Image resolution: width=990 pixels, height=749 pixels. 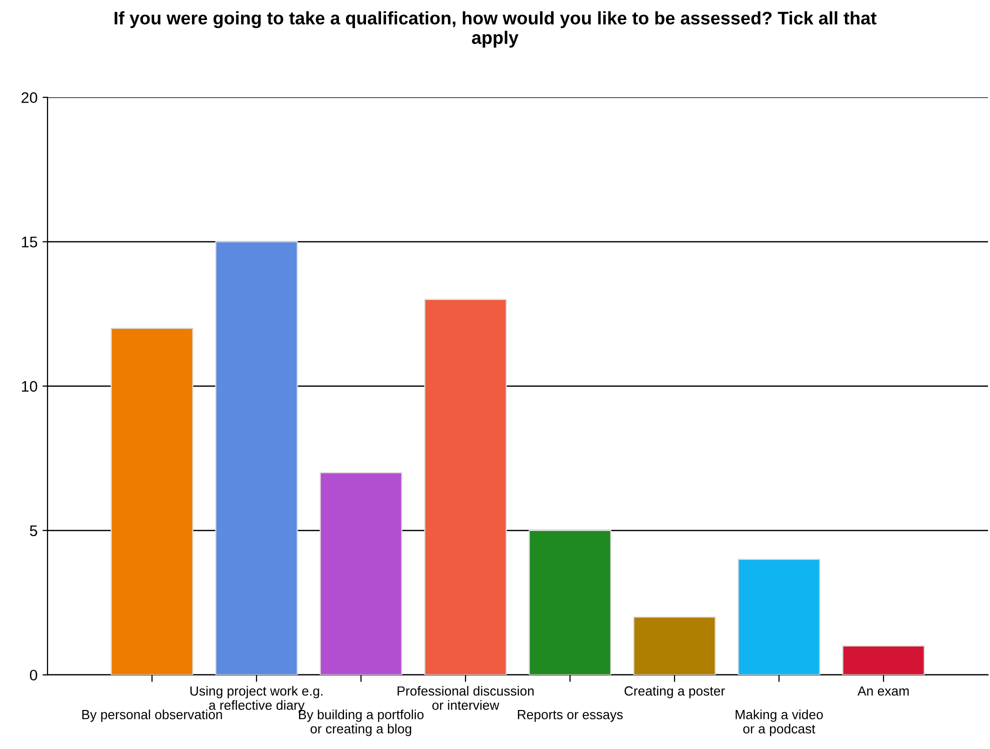 What do you see at coordinates (570, 716) in the screenshot?
I see `x-tick-label: Reports or essays` at bounding box center [570, 716].